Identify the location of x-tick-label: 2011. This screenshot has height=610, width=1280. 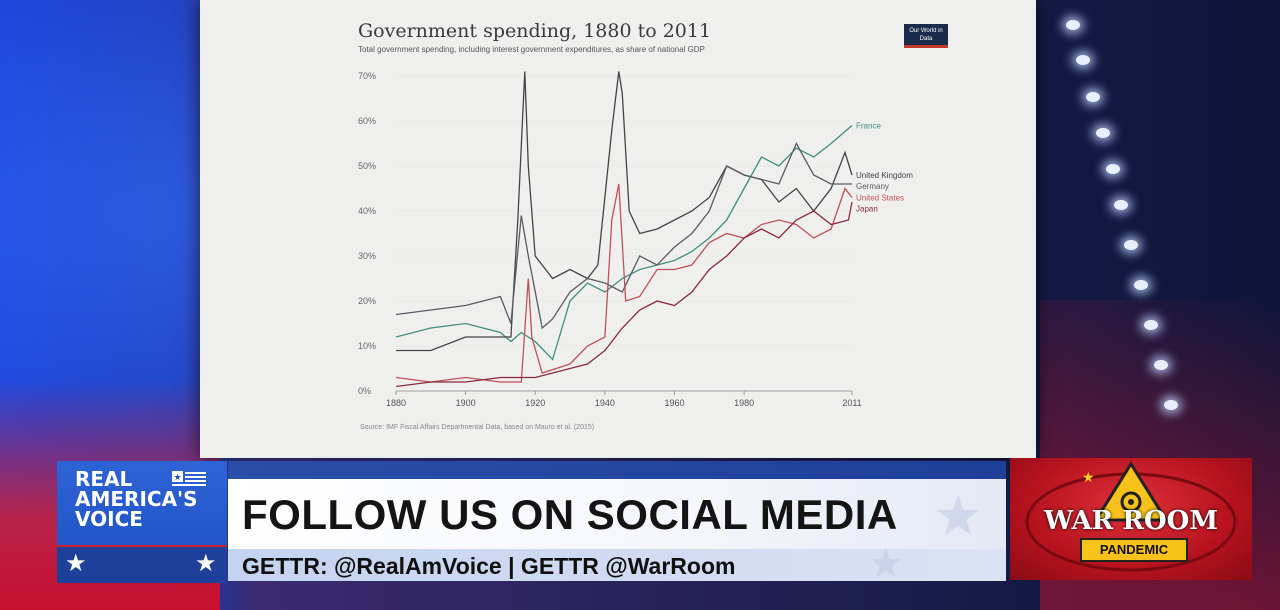
(851, 403).